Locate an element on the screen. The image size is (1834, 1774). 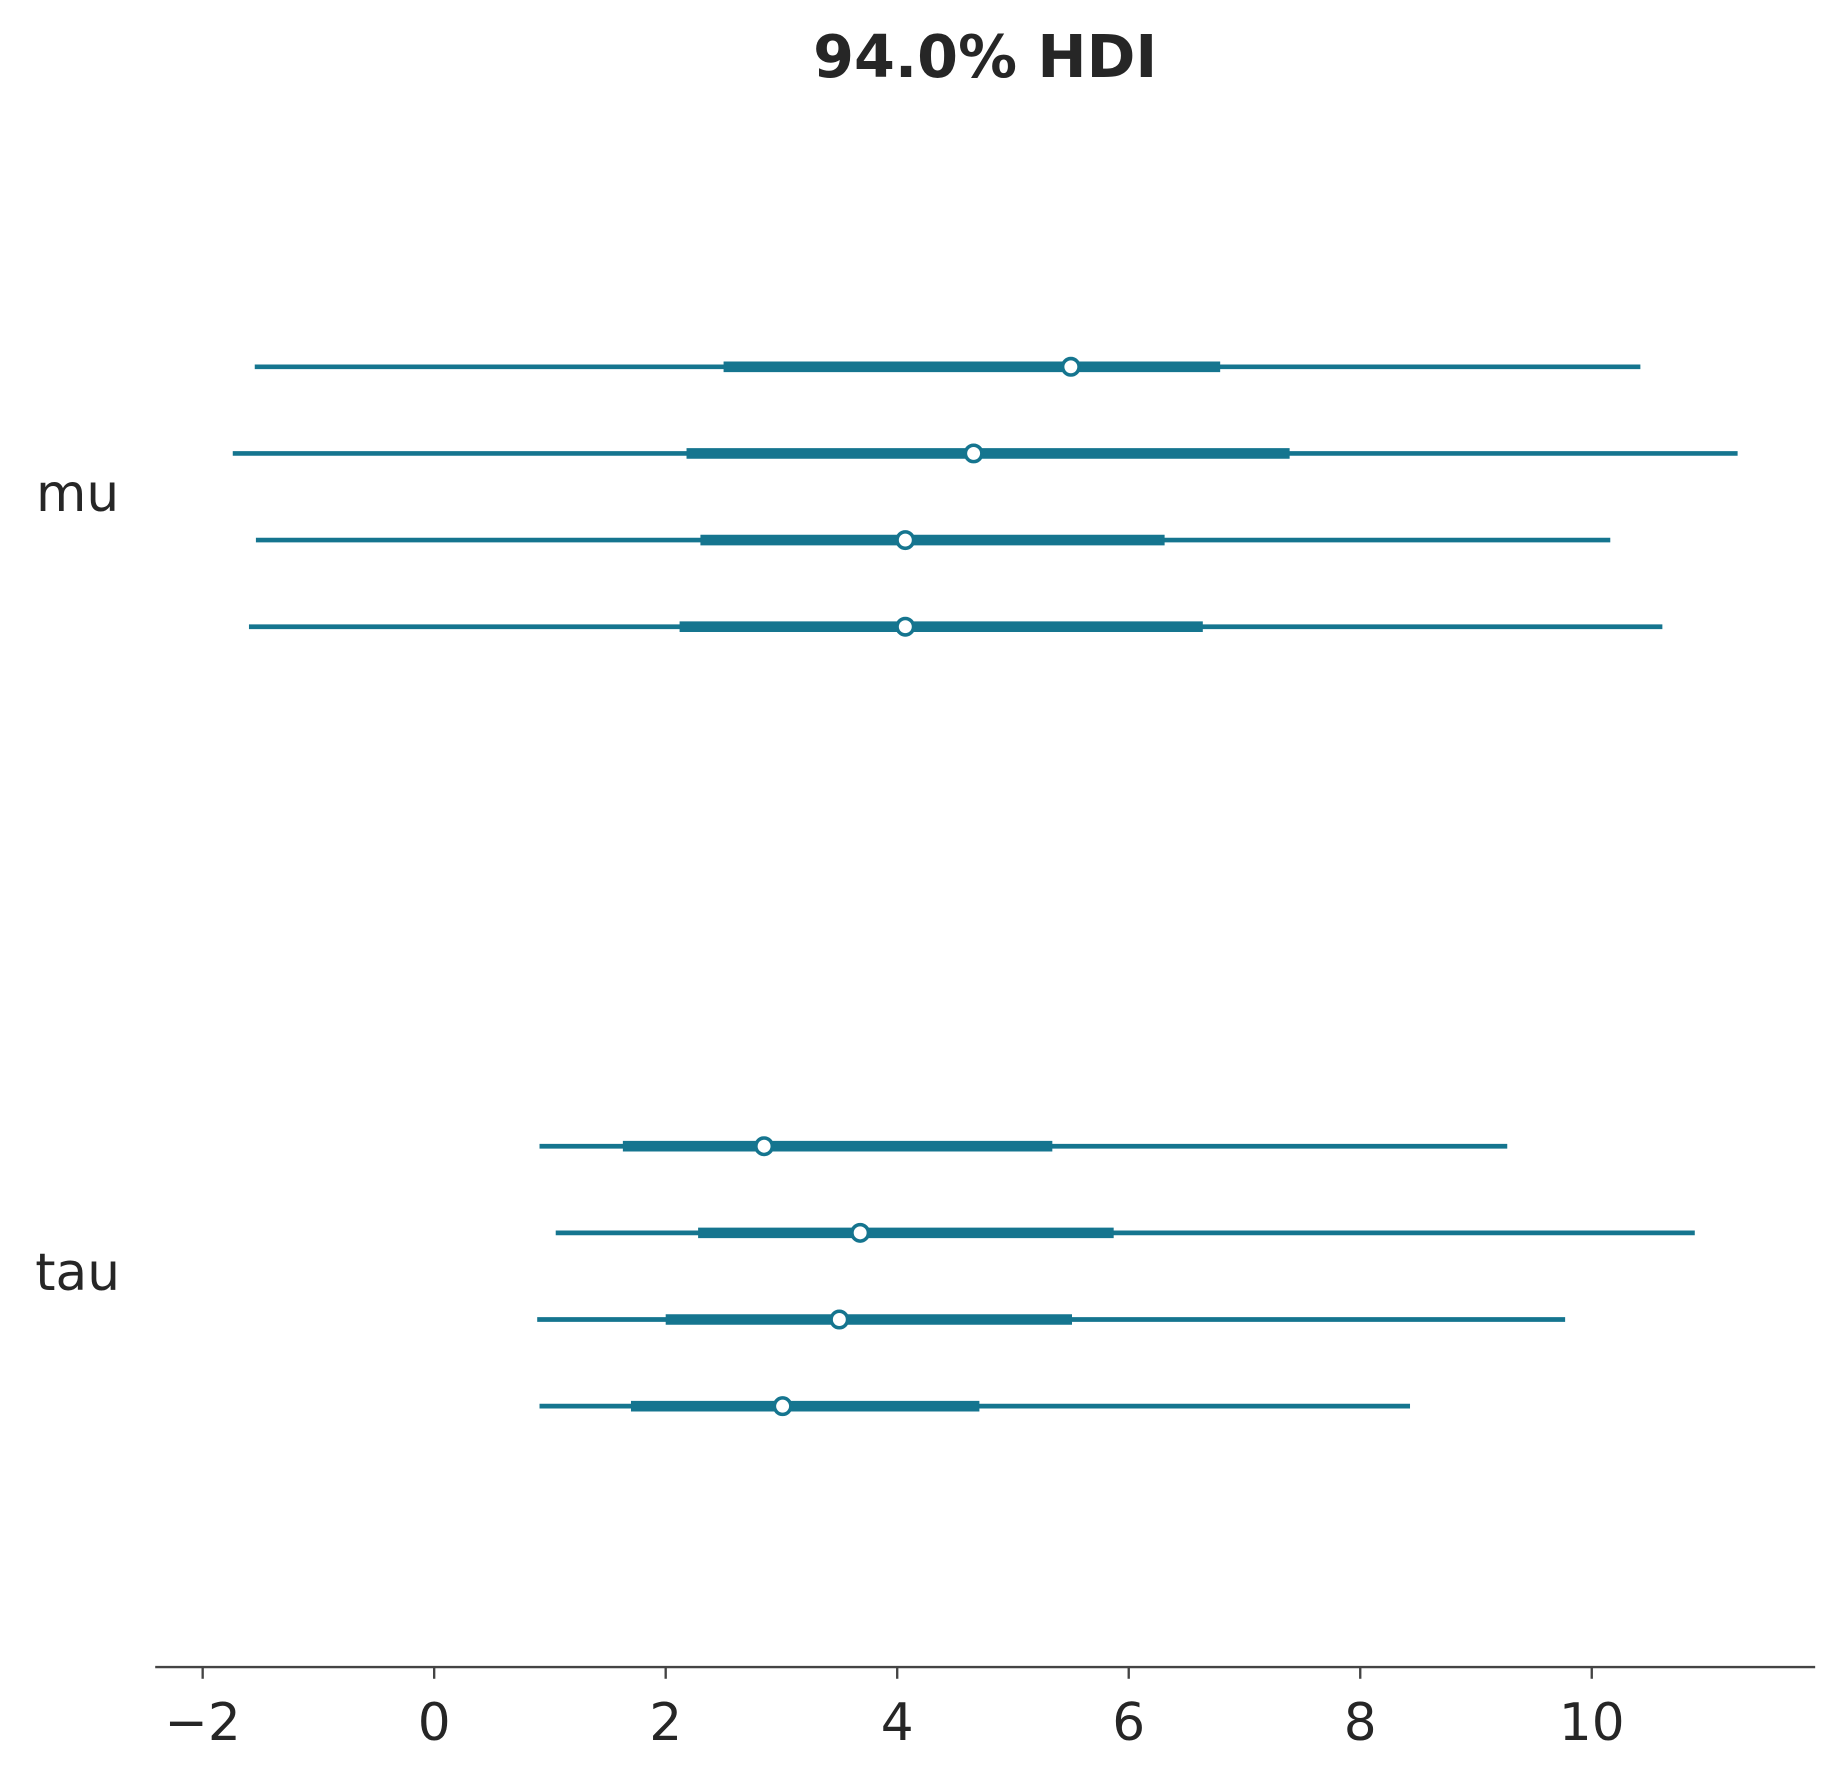
x-tick-label: 4 is located at coordinates (897, 1723).